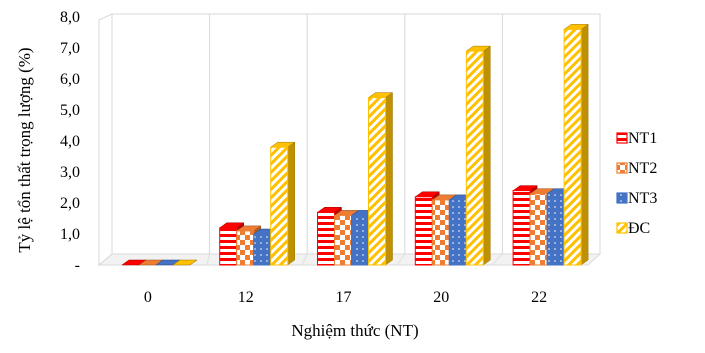 The height and width of the screenshot is (353, 705). I want to click on x-tick-label: 20, so click(441, 297).